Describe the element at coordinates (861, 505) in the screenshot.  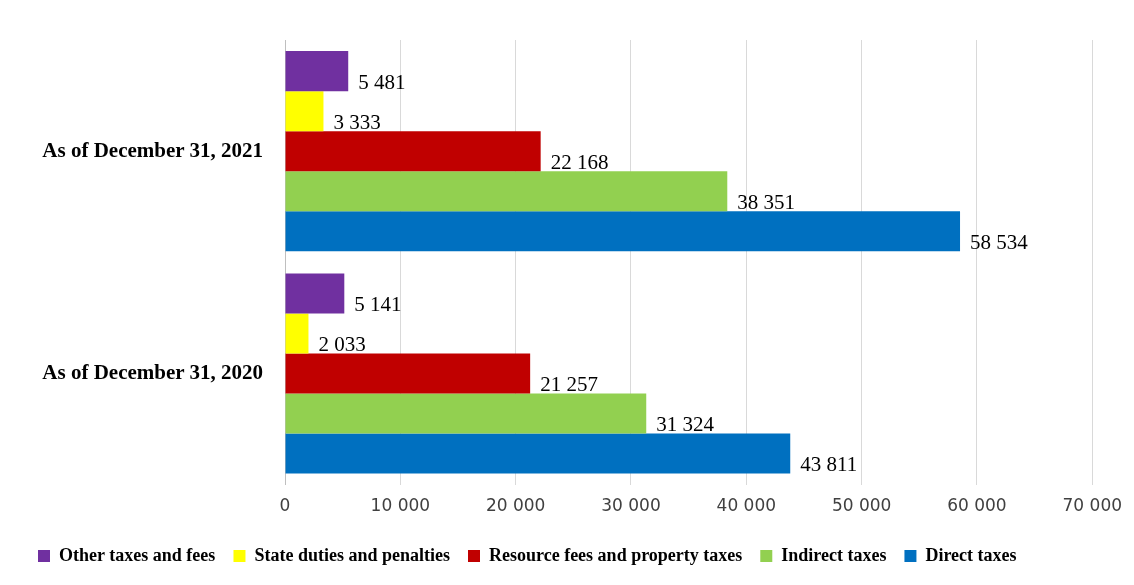
I see `x-tick-label: 50 000` at that location.